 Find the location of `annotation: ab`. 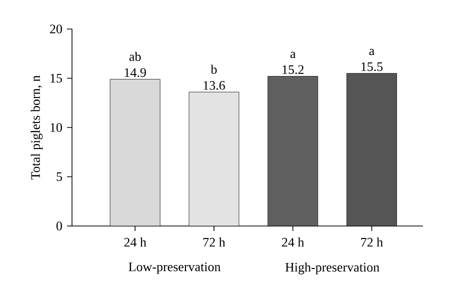

annotation: ab is located at coordinates (135, 57).